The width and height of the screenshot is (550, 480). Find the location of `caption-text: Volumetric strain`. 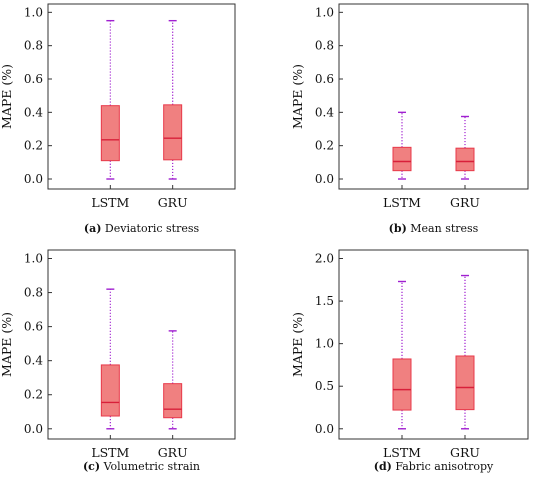

caption-text: Volumetric strain is located at coordinates (151, 466).